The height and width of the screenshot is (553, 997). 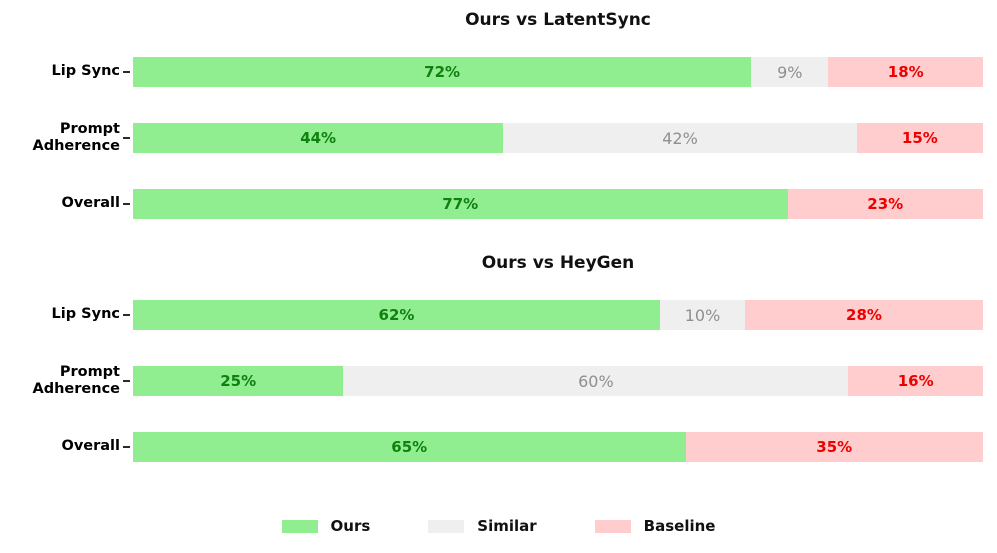 I want to click on bar-value-label: 18%, so click(x=905, y=72).